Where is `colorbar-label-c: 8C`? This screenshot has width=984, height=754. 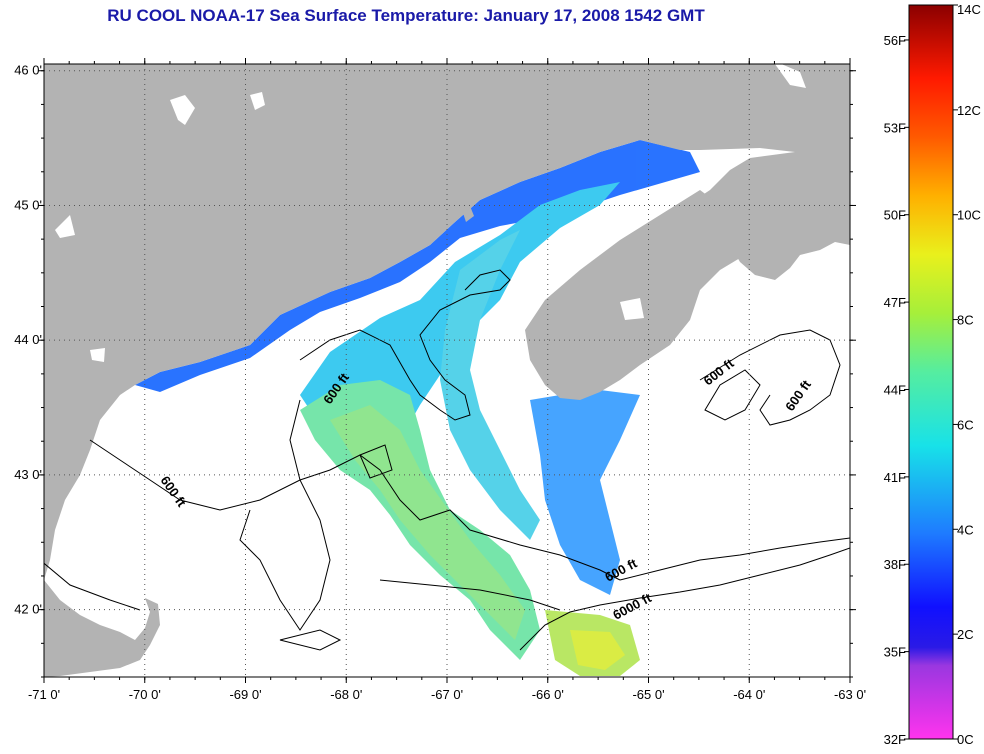
colorbar-label-c: 8C is located at coordinates (965, 320).